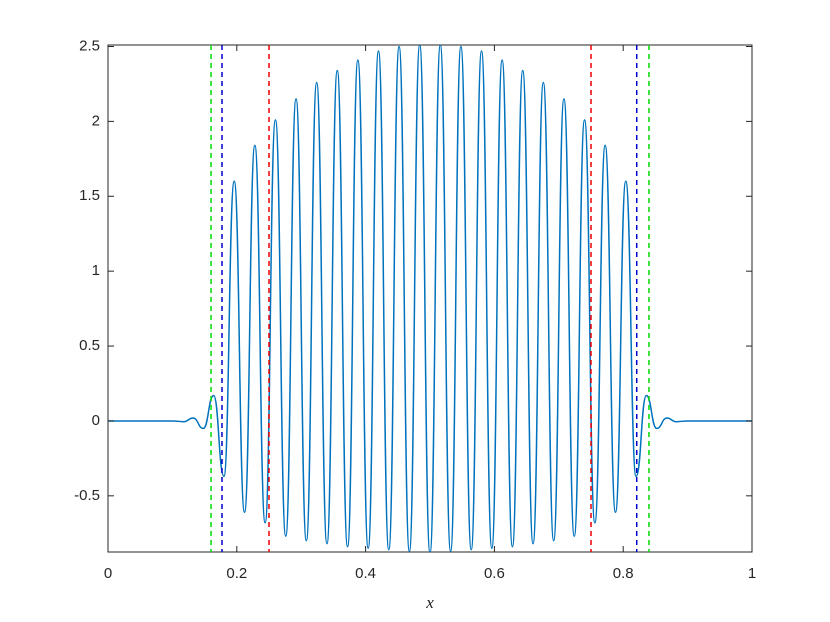 The height and width of the screenshot is (622, 830). What do you see at coordinates (108, 573) in the screenshot?
I see `x-tick-label: 0` at bounding box center [108, 573].